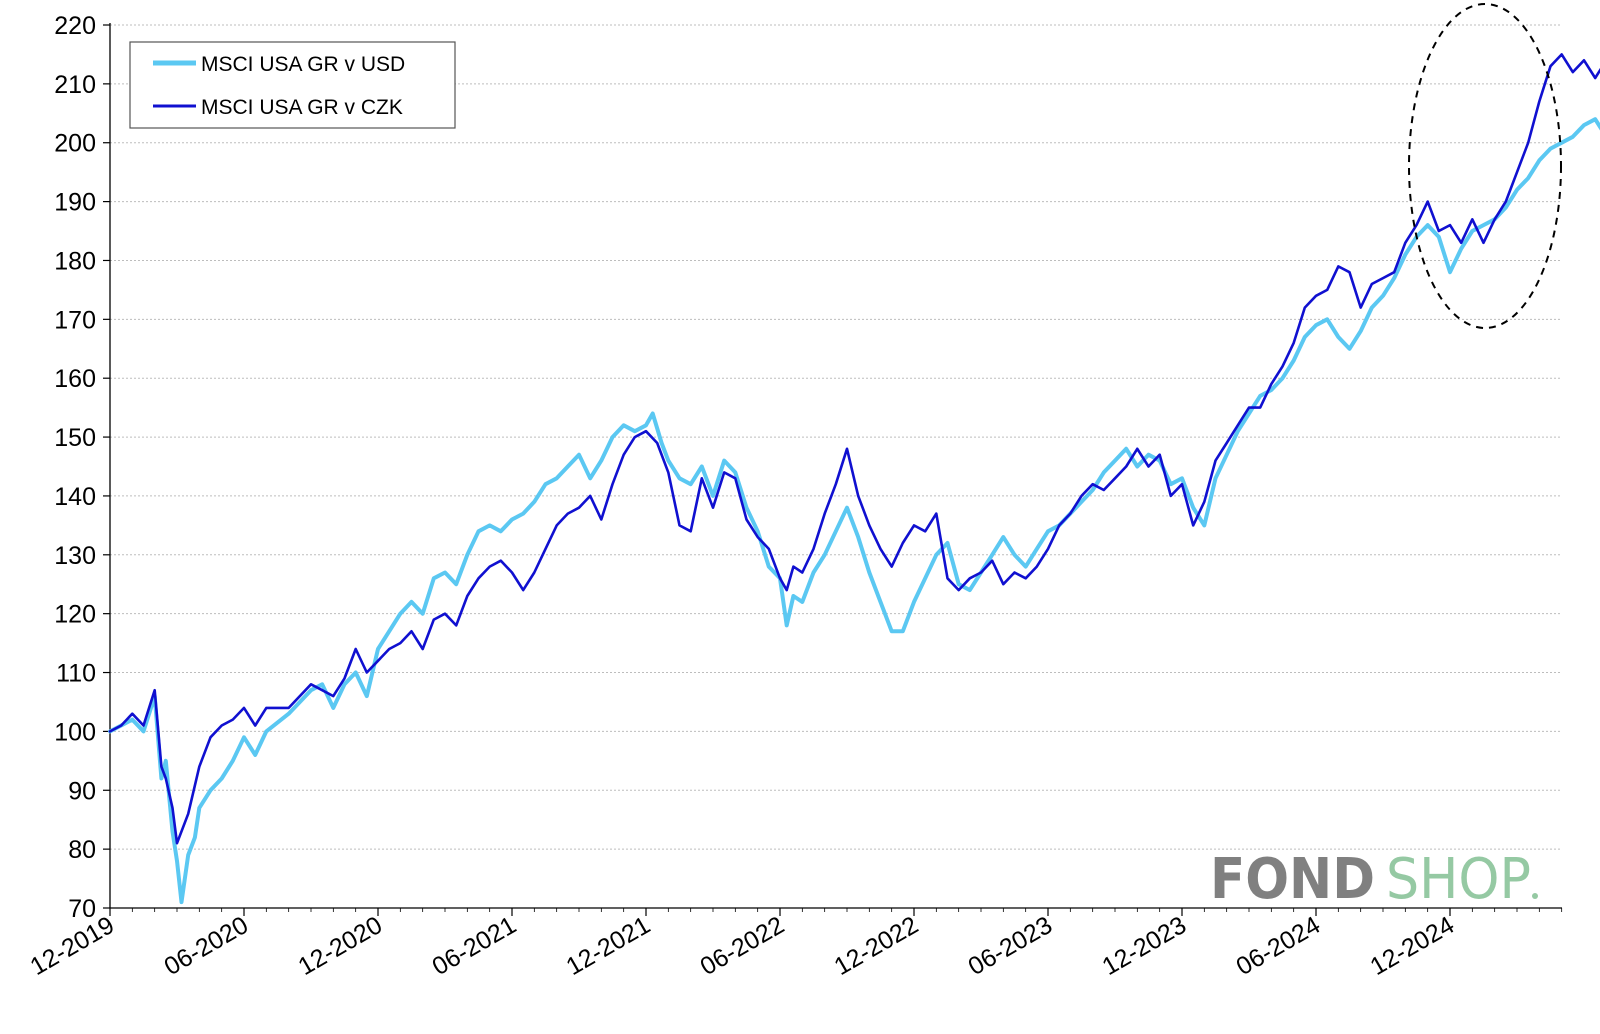  What do you see at coordinates (1279, 946) in the screenshot?
I see `x-tick-label: 06-2024` at bounding box center [1279, 946].